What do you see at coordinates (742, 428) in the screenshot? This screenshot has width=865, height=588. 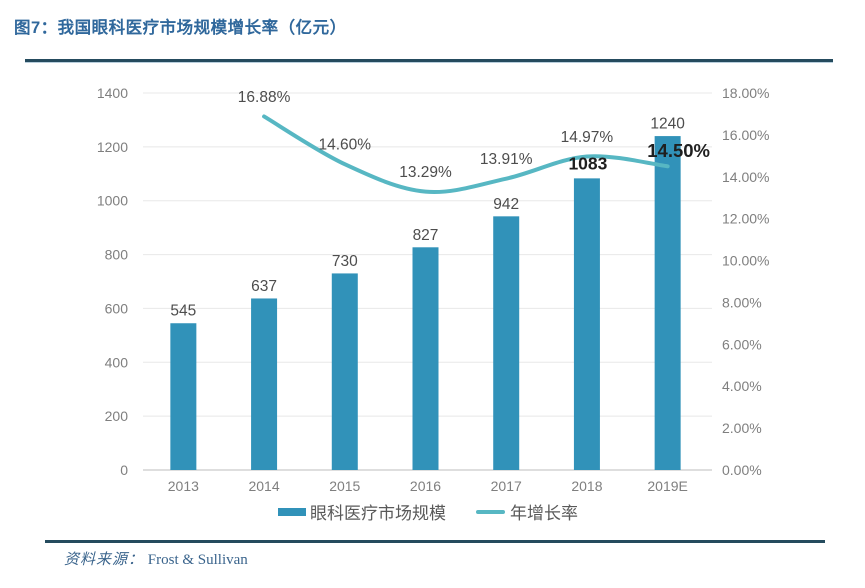 I see `y-axis-tick-right: 2.00%` at bounding box center [742, 428].